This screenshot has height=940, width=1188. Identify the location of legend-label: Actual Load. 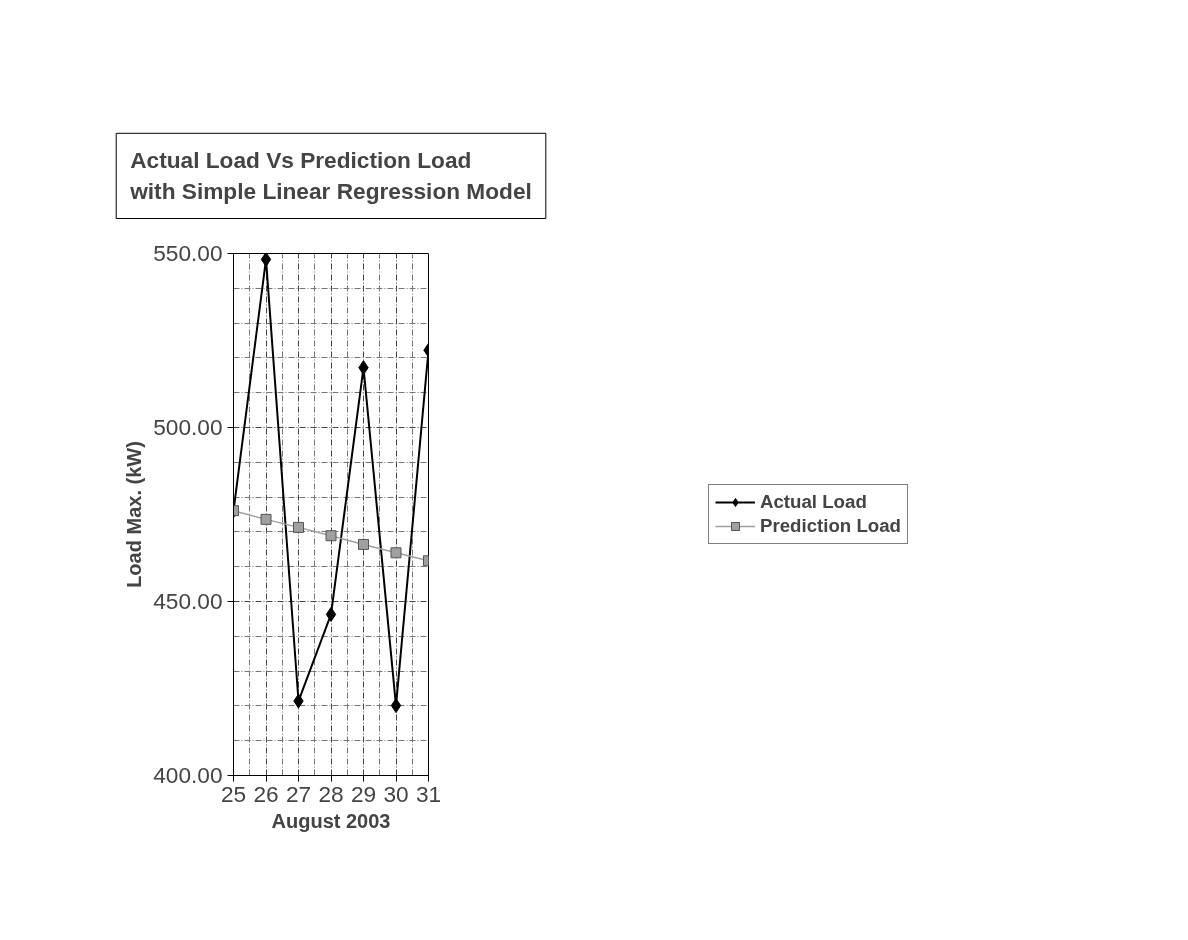
(813, 502).